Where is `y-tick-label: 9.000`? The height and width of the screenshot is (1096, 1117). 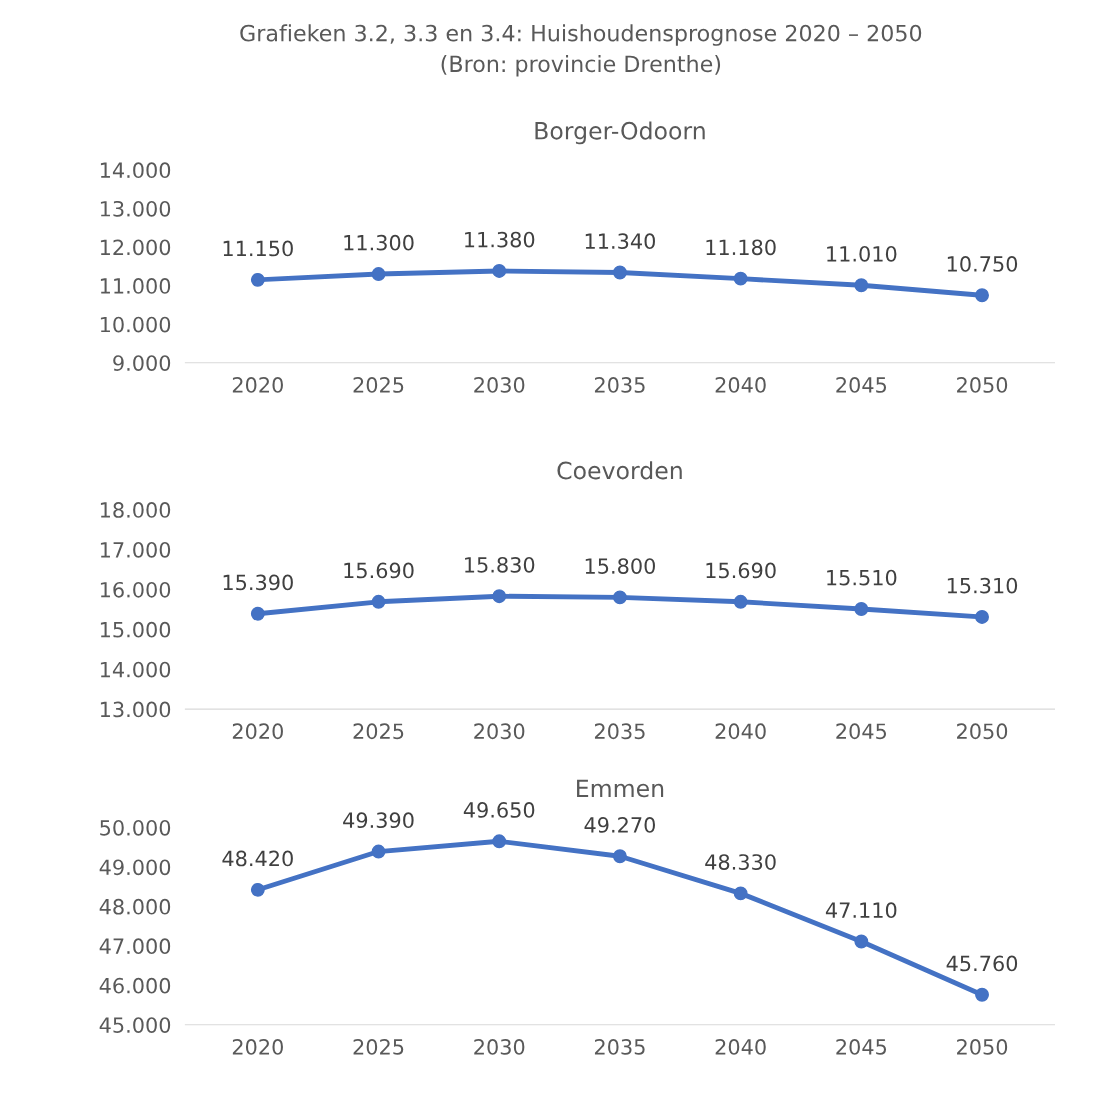
y-tick-label: 9.000 is located at coordinates (142, 363).